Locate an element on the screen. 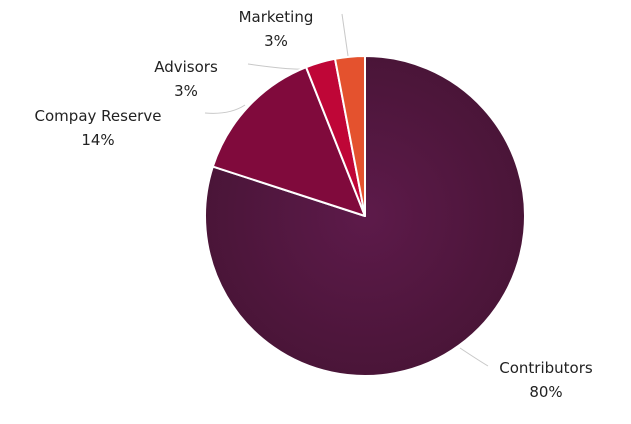 The height and width of the screenshot is (424, 631). slice-percent: 80% is located at coordinates (545, 392).